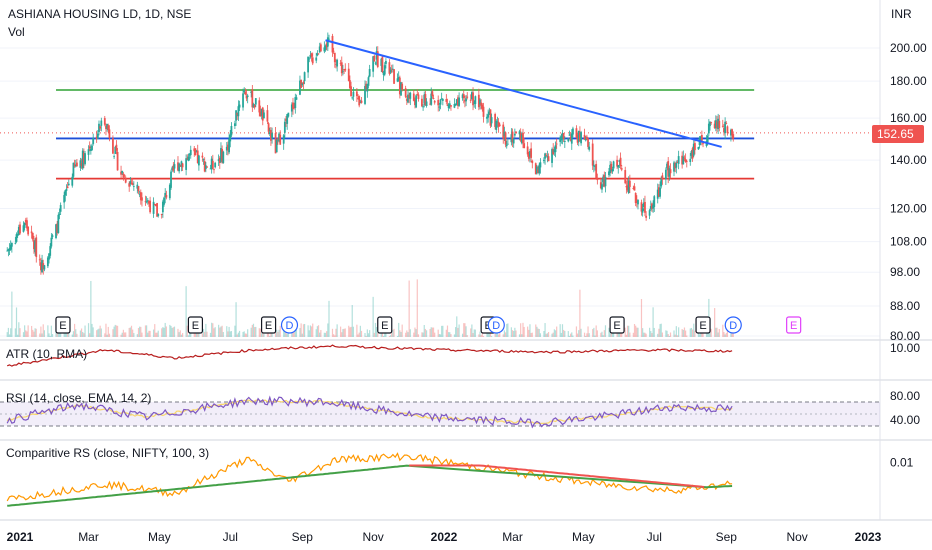  What do you see at coordinates (428, 325) in the screenshot?
I see `event-markers: EEEDEEDEEDE` at bounding box center [428, 325].